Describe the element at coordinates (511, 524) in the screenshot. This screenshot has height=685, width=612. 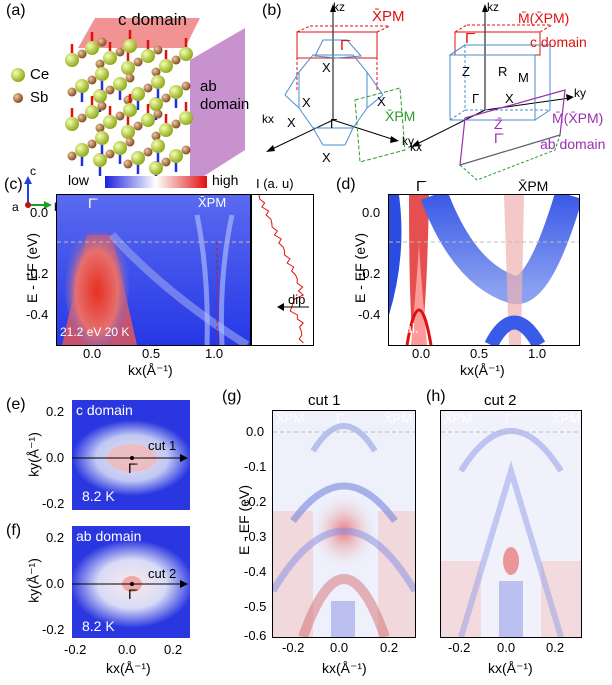
I see `arpes-cut2` at that location.